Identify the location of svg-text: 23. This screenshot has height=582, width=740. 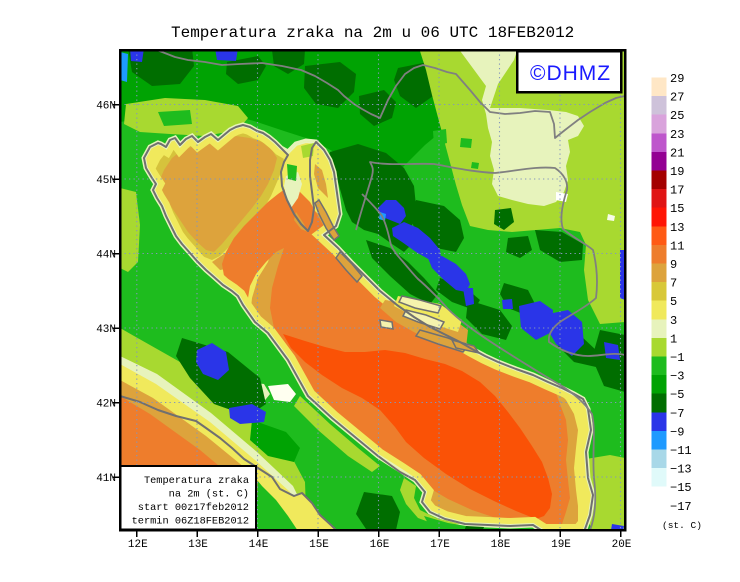
(677, 135).